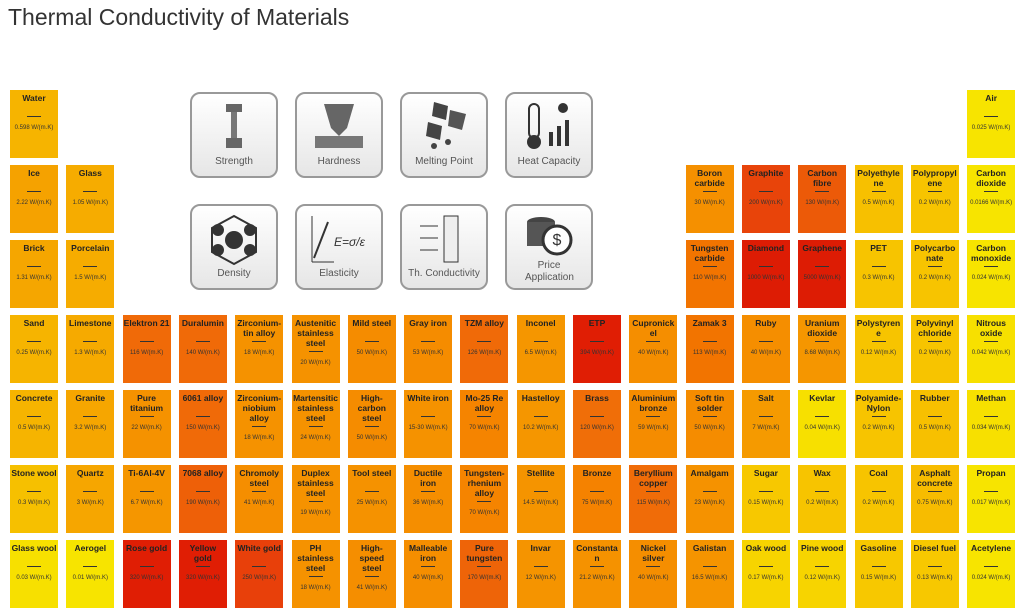 This screenshot has width=1024, height=616. What do you see at coordinates (765, 499) in the screenshot?
I see `material-cell: Sugar 0.15 W/(m.K)` at bounding box center [765, 499].